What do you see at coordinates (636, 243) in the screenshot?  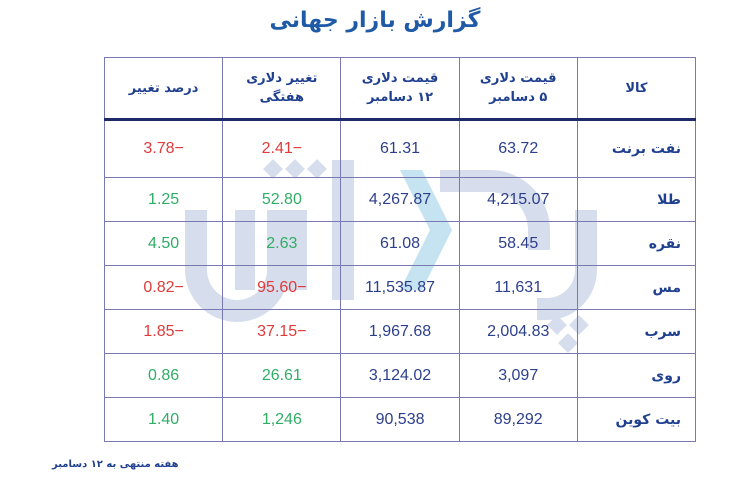 I see `commodity-name: نقره` at bounding box center [636, 243].